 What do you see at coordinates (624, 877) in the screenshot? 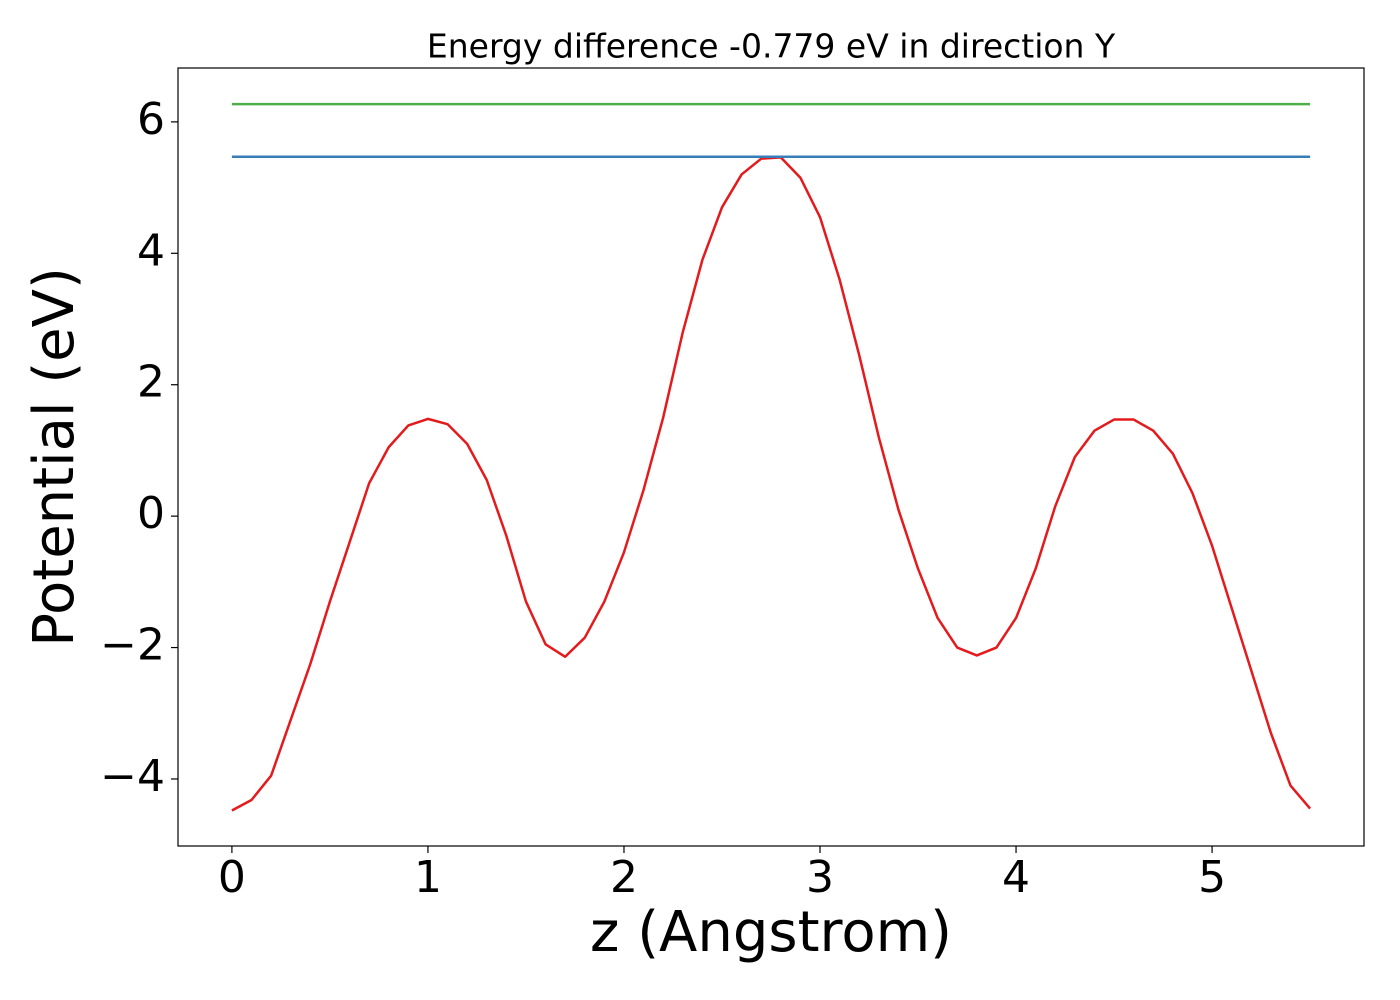
I see `x-tick-label: 2` at bounding box center [624, 877].